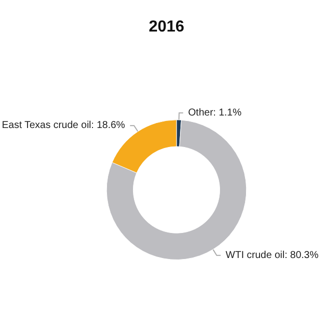 The width and height of the screenshot is (333, 333). What do you see at coordinates (215, 112) in the screenshot?
I see `slice-label: Other: 1.1%` at bounding box center [215, 112].